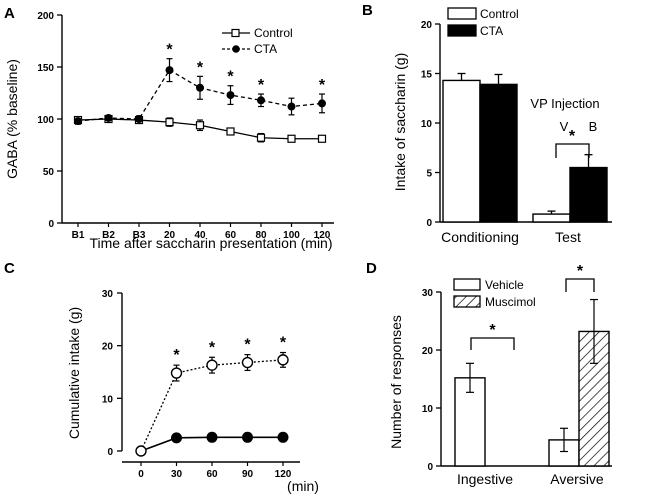 This screenshot has width=650, height=498. I want to click on panel-d-category-label: Ingestive, so click(485, 479).